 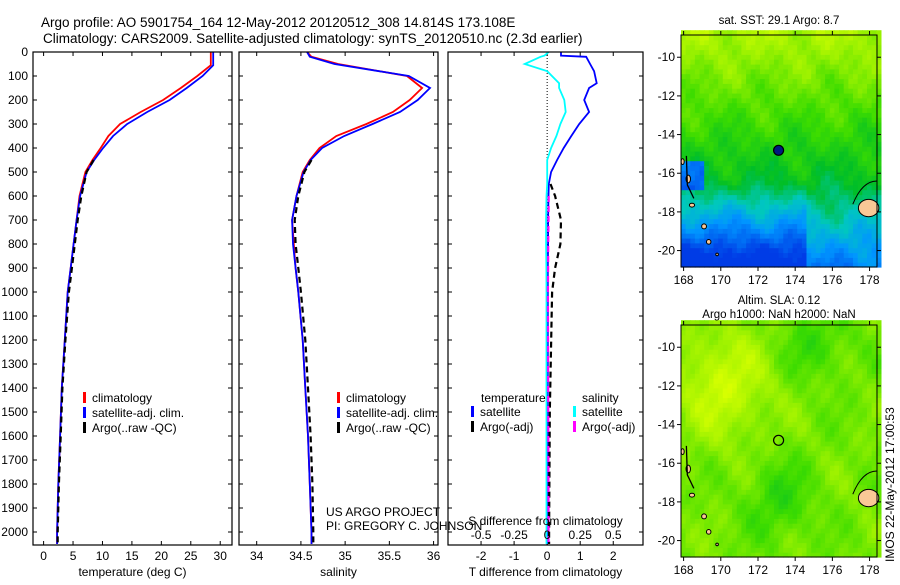 What do you see at coordinates (14, 292) in the screenshot?
I see `depth-tick-label: 1000` at bounding box center [14, 292].